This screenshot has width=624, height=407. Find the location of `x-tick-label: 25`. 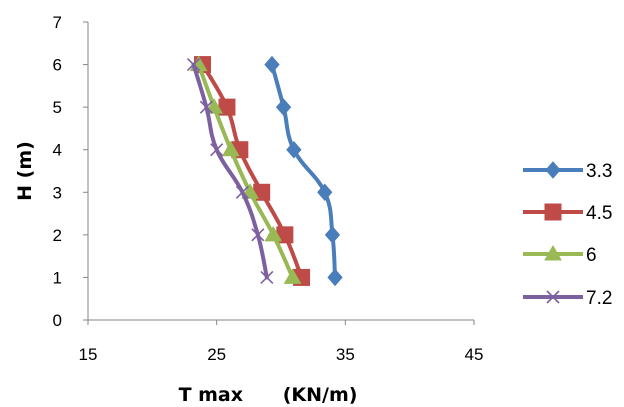

x-tick-label: 25 is located at coordinates (216, 354).